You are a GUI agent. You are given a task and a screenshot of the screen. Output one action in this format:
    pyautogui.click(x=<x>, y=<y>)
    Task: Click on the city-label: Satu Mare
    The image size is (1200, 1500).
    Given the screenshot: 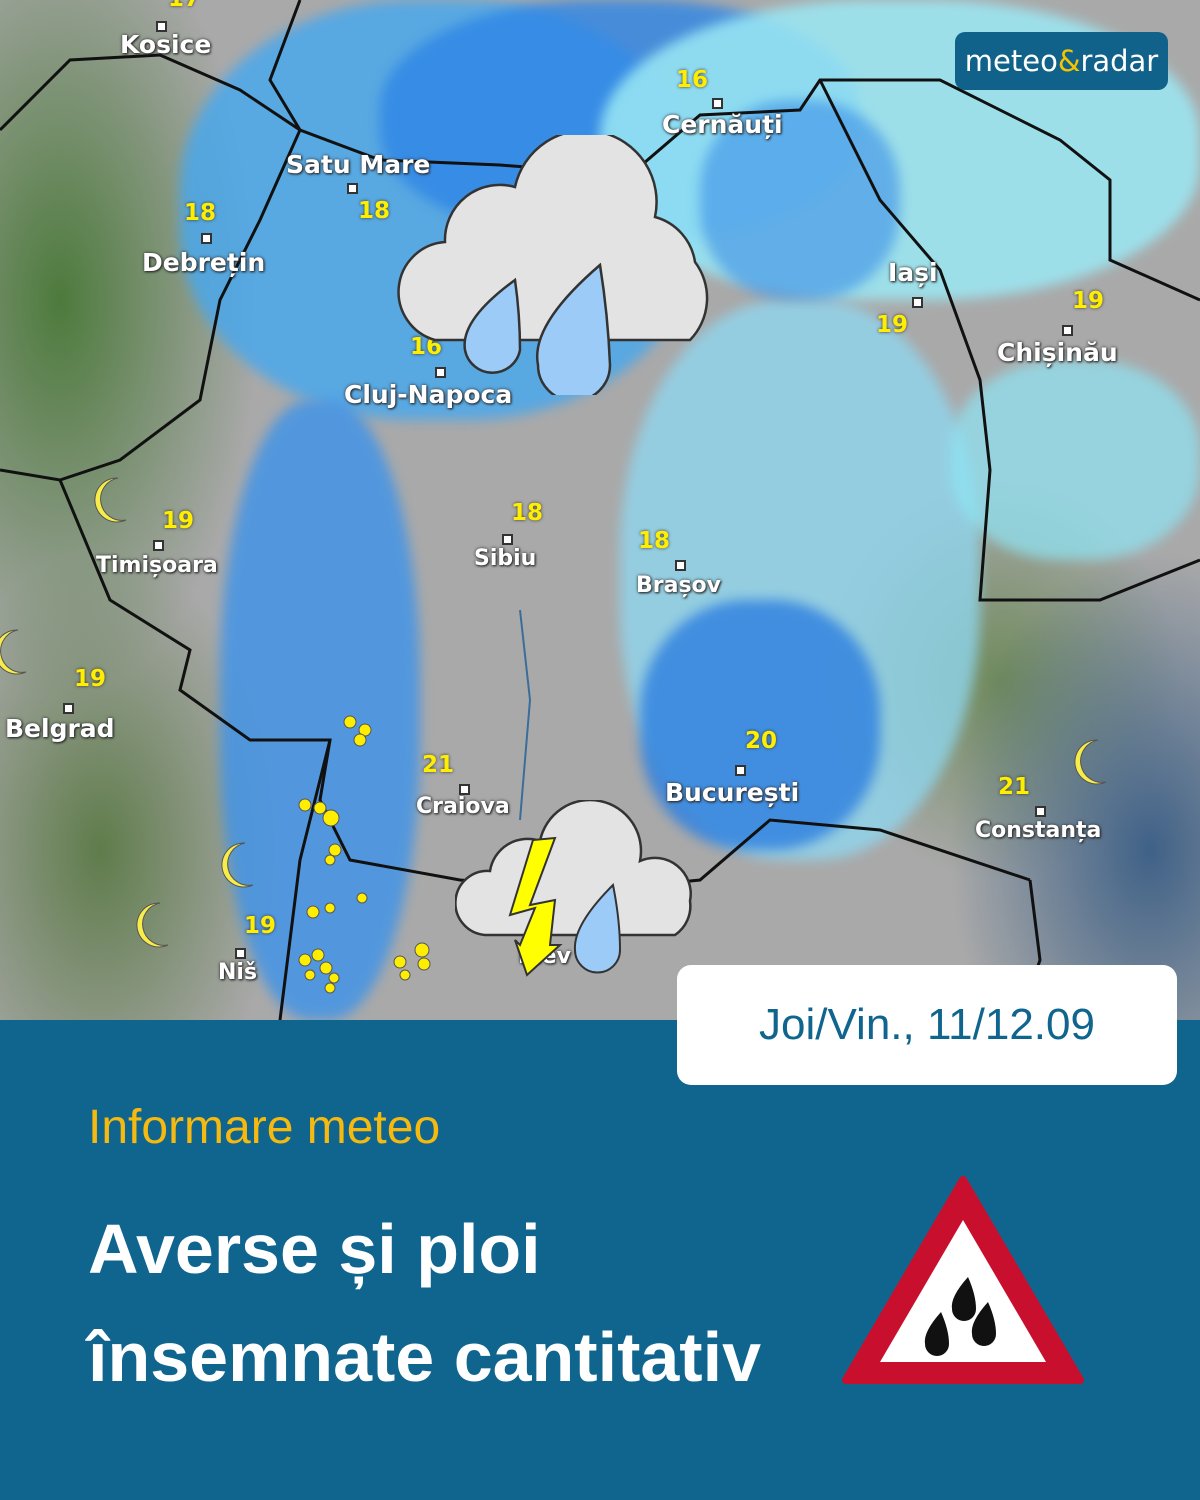 What is the action you would take?
    pyautogui.click(x=358, y=164)
    